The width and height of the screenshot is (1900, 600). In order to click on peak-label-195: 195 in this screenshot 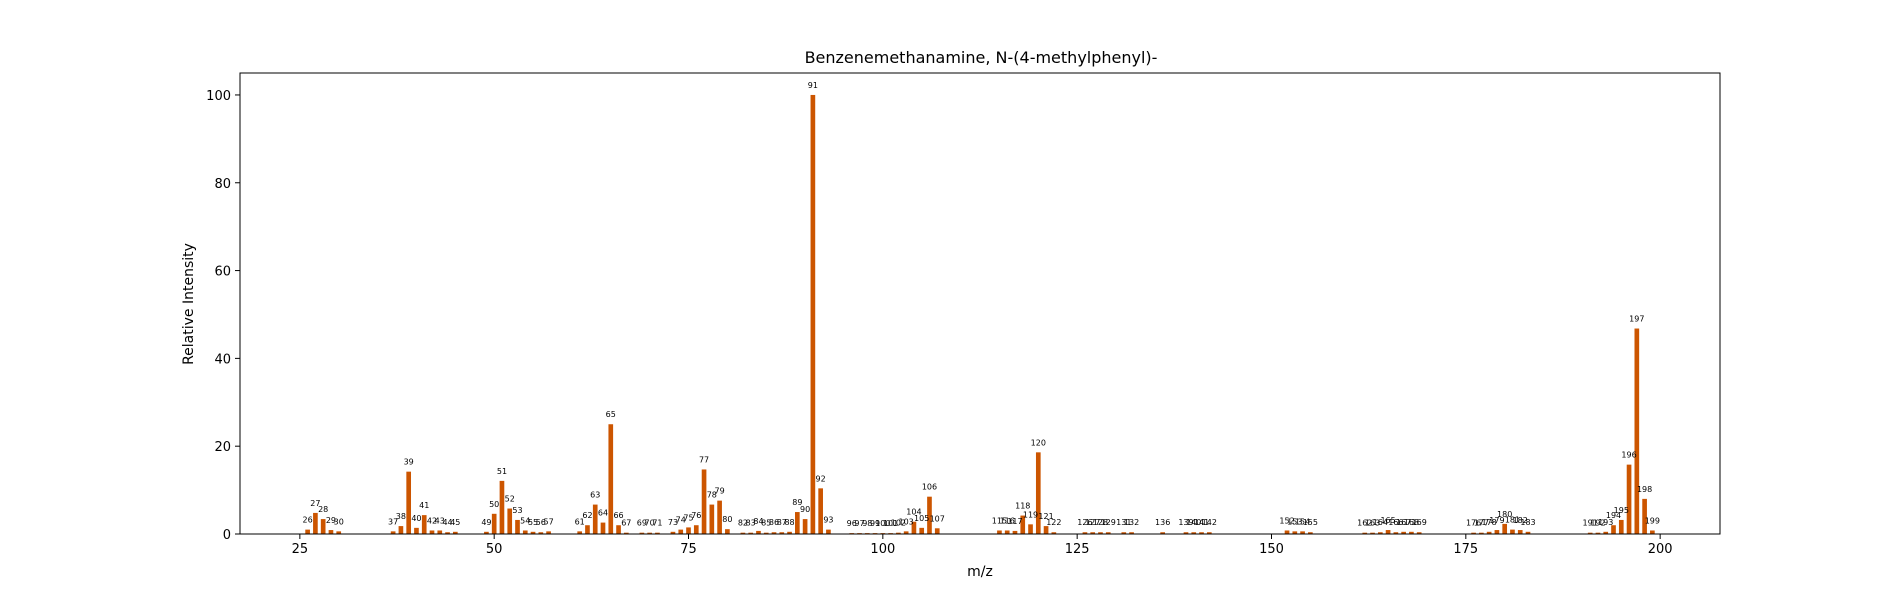, I will do `click(1621, 510)`.